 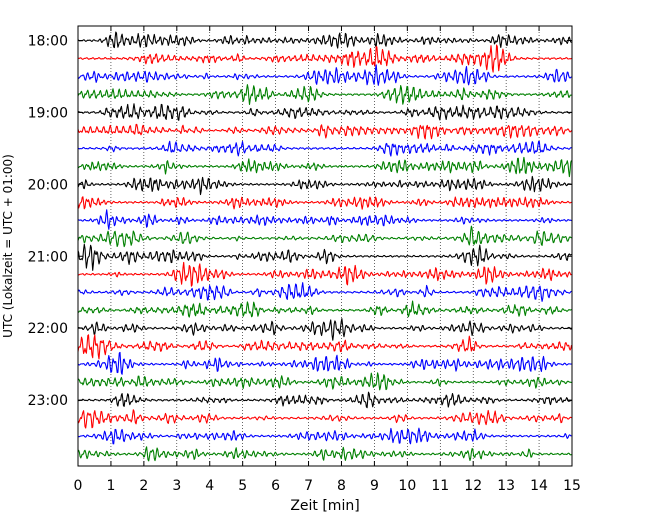 What do you see at coordinates (48, 113) in the screenshot?
I see `y-tick-label: 19:00` at bounding box center [48, 113].